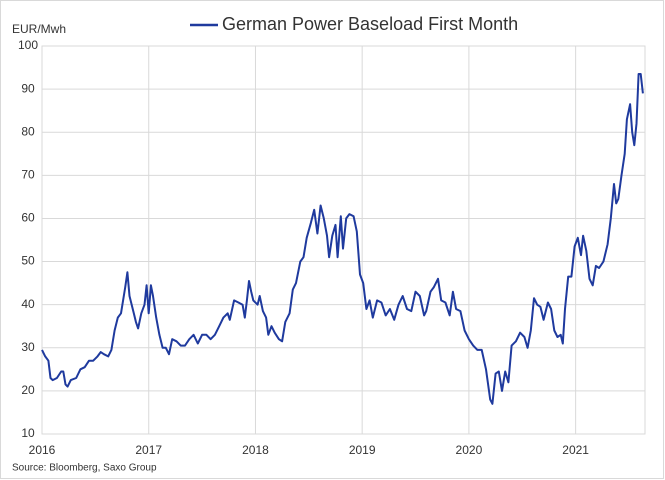  Describe the element at coordinates (255, 450) in the screenshot. I see `x-tick-label: 2018` at that location.